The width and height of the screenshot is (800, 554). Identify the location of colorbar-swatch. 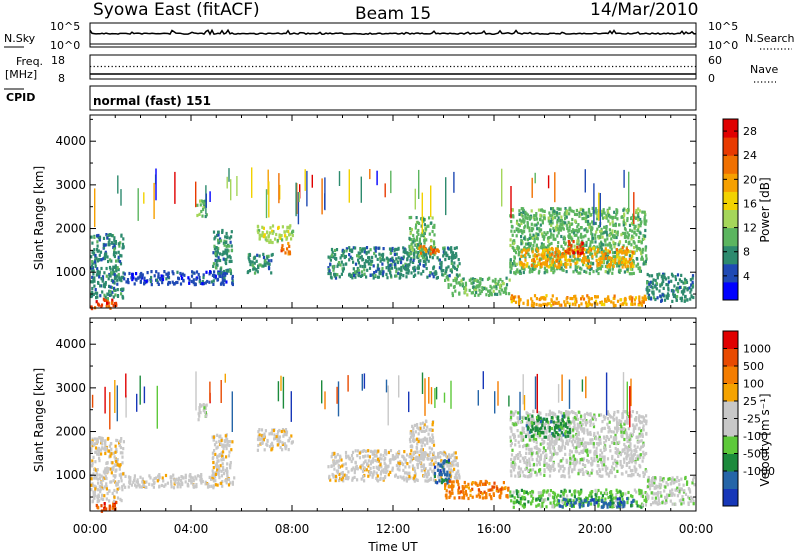
(730, 219).